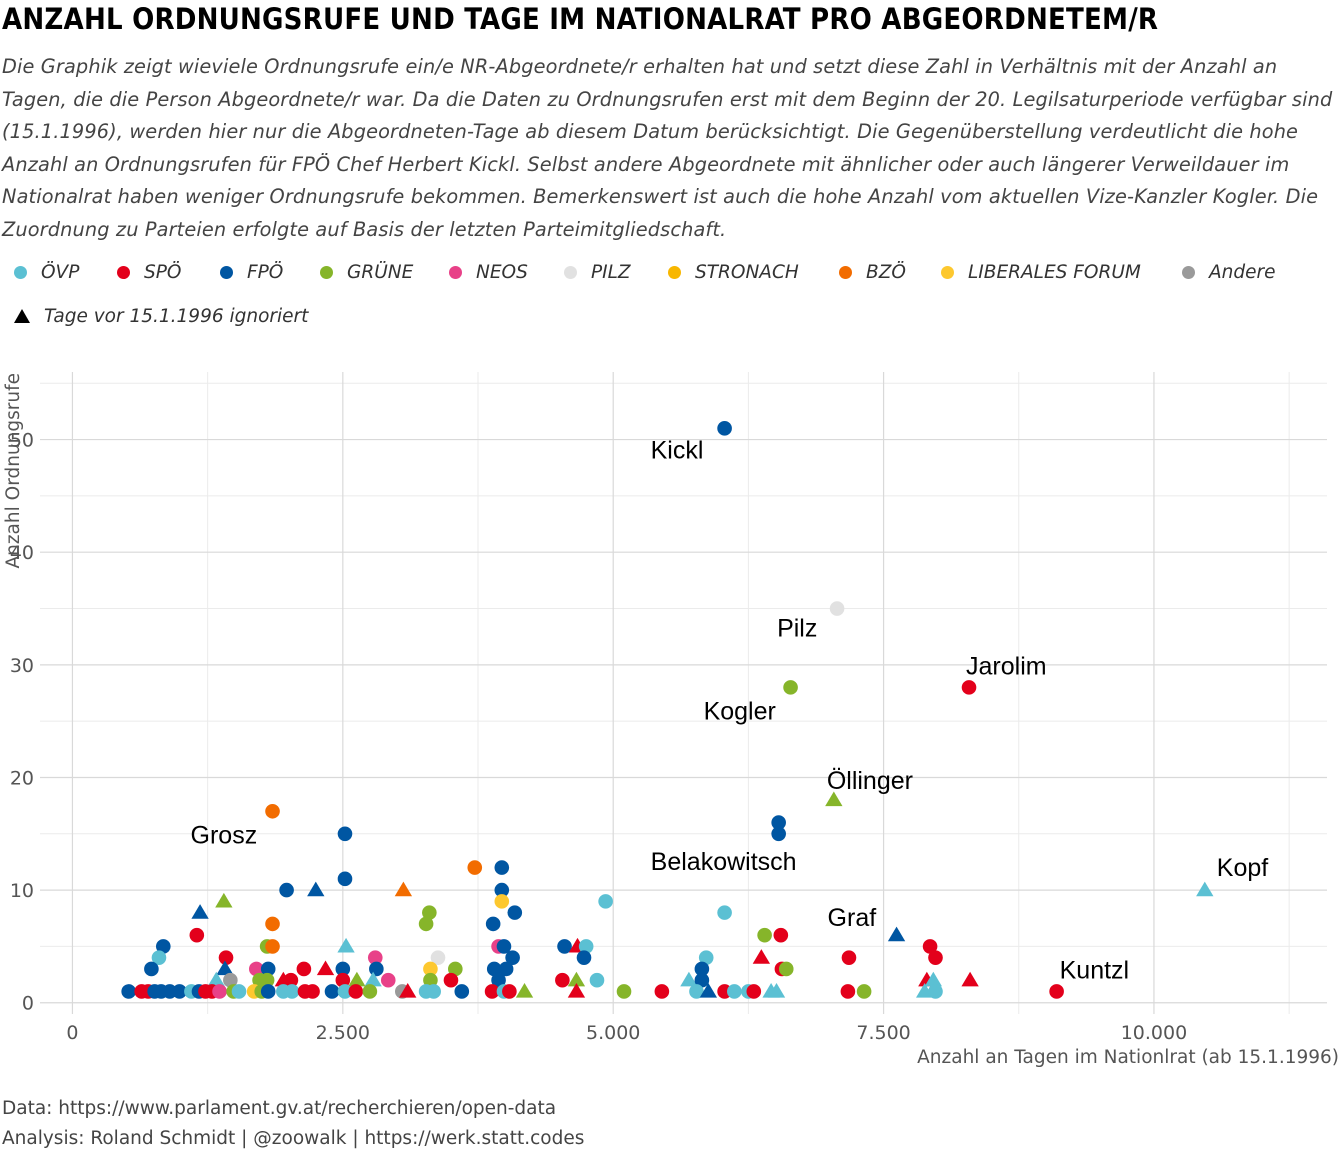  What do you see at coordinates (162, 272) in the screenshot?
I see `legend-label: SPÖ` at bounding box center [162, 272].